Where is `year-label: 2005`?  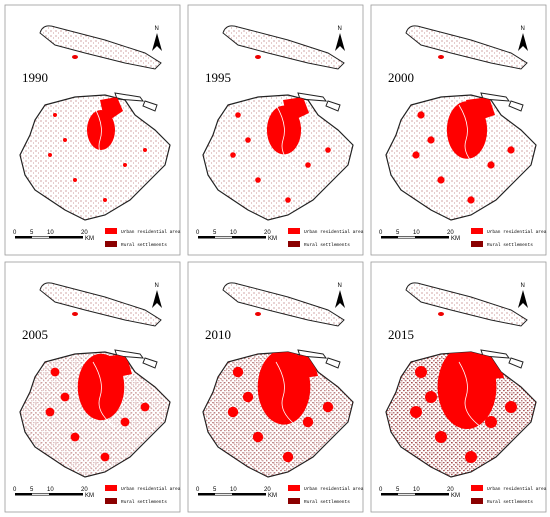 year-label: 2005 is located at coordinates (35, 334).